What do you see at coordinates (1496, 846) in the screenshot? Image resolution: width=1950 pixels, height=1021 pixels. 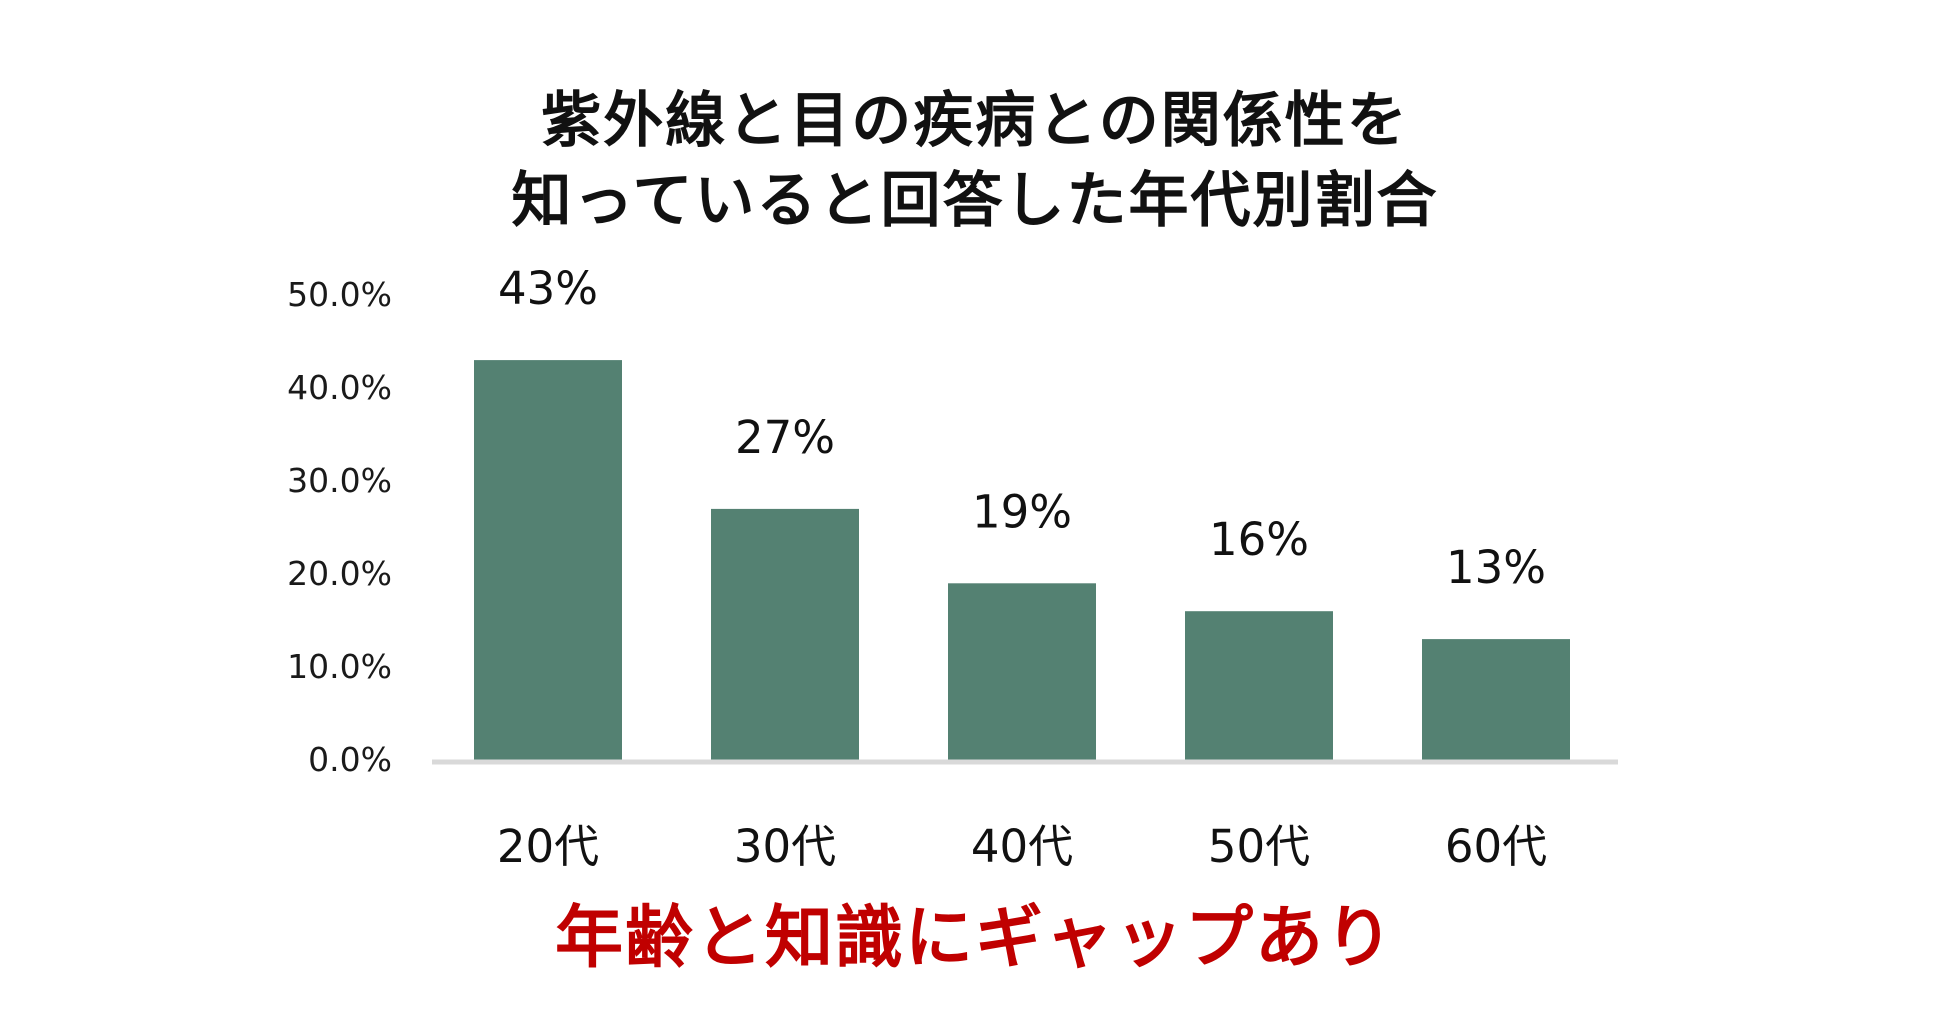 I see `x-category-label: 60代` at bounding box center [1496, 846].